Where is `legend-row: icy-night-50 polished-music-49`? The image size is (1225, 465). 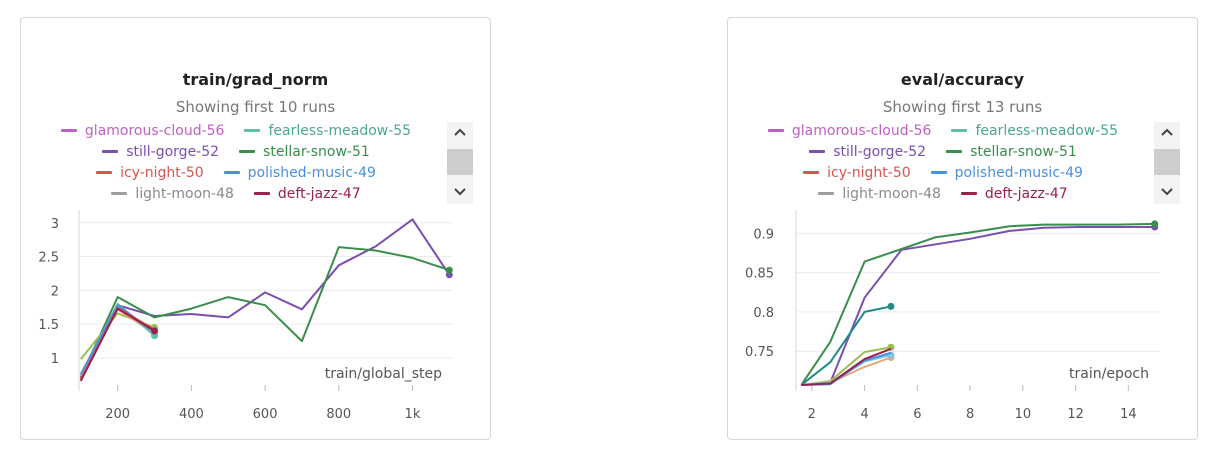 legend-row: icy-night-50 polished-music-49 is located at coordinates (236, 172).